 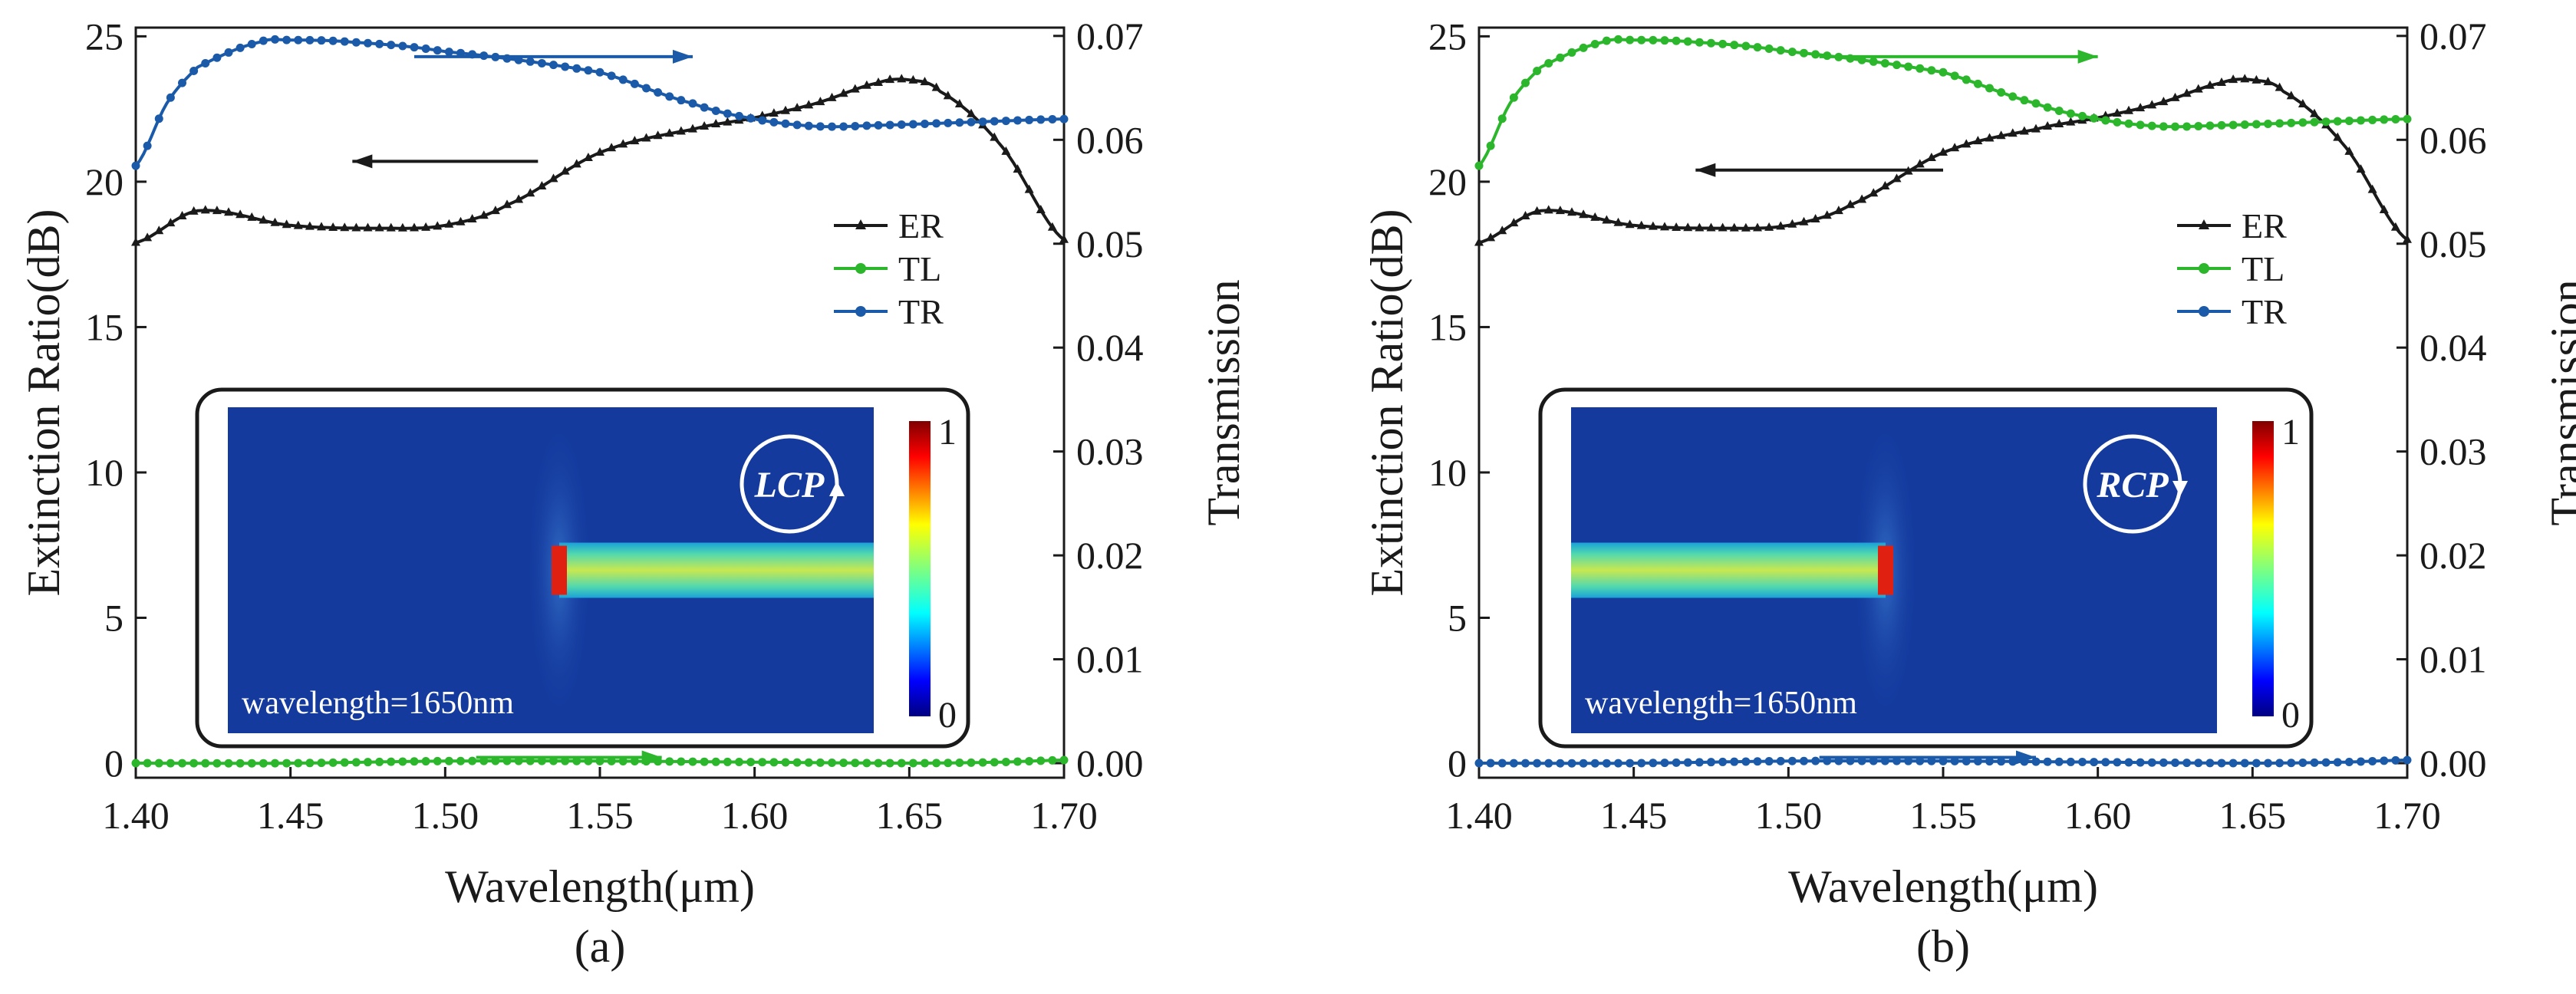 What do you see at coordinates (651, 757) in the screenshot?
I see `arrow-head-icon` at bounding box center [651, 757].